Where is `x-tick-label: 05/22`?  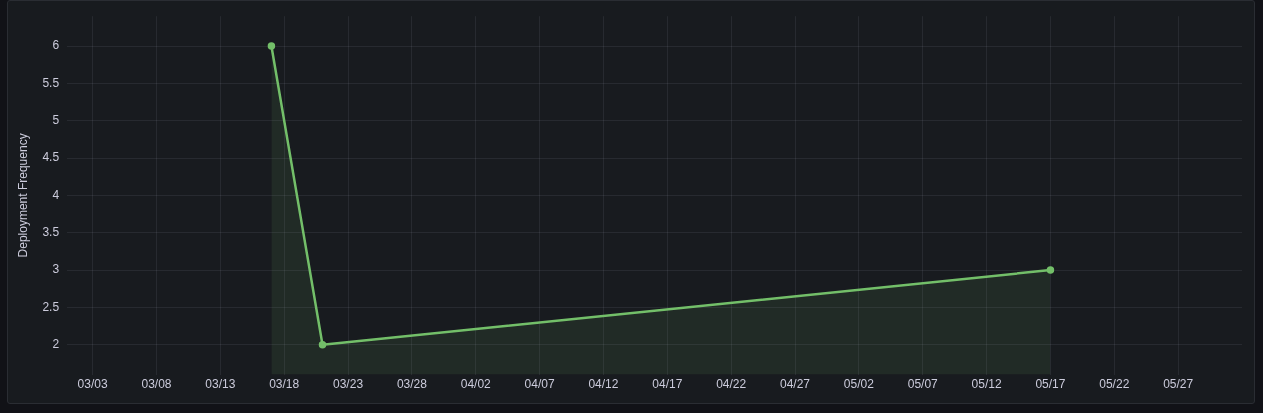
x-tick-label: 05/22 is located at coordinates (1114, 384).